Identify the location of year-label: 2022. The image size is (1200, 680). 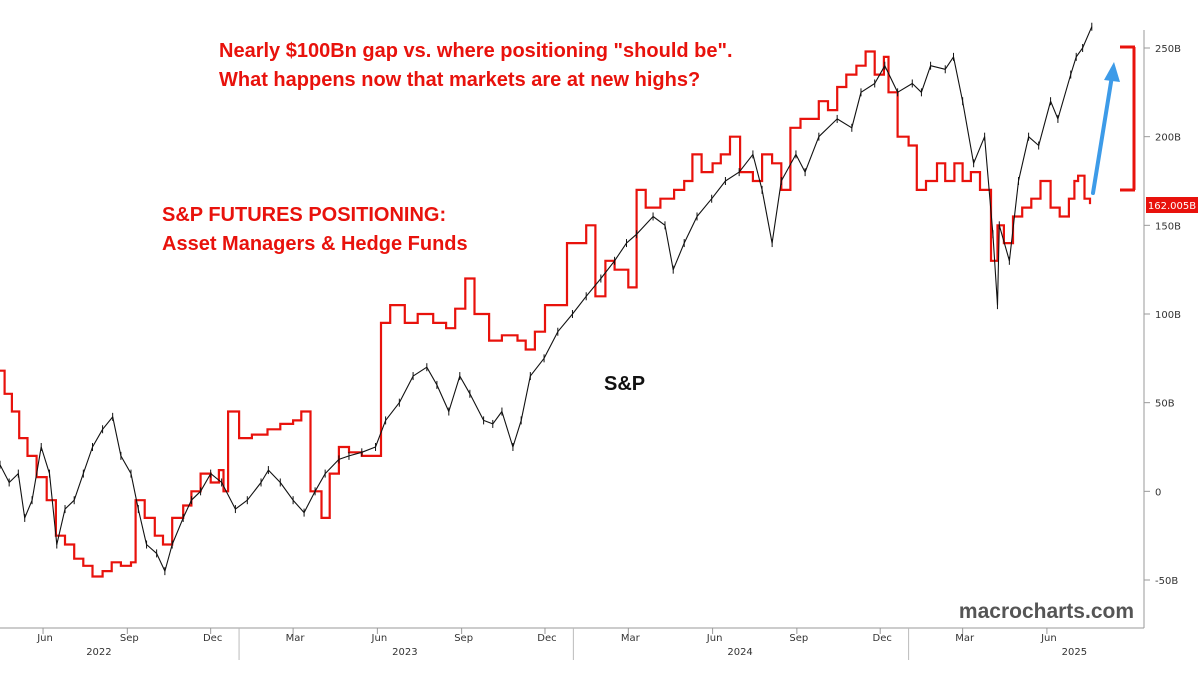
(98, 652).